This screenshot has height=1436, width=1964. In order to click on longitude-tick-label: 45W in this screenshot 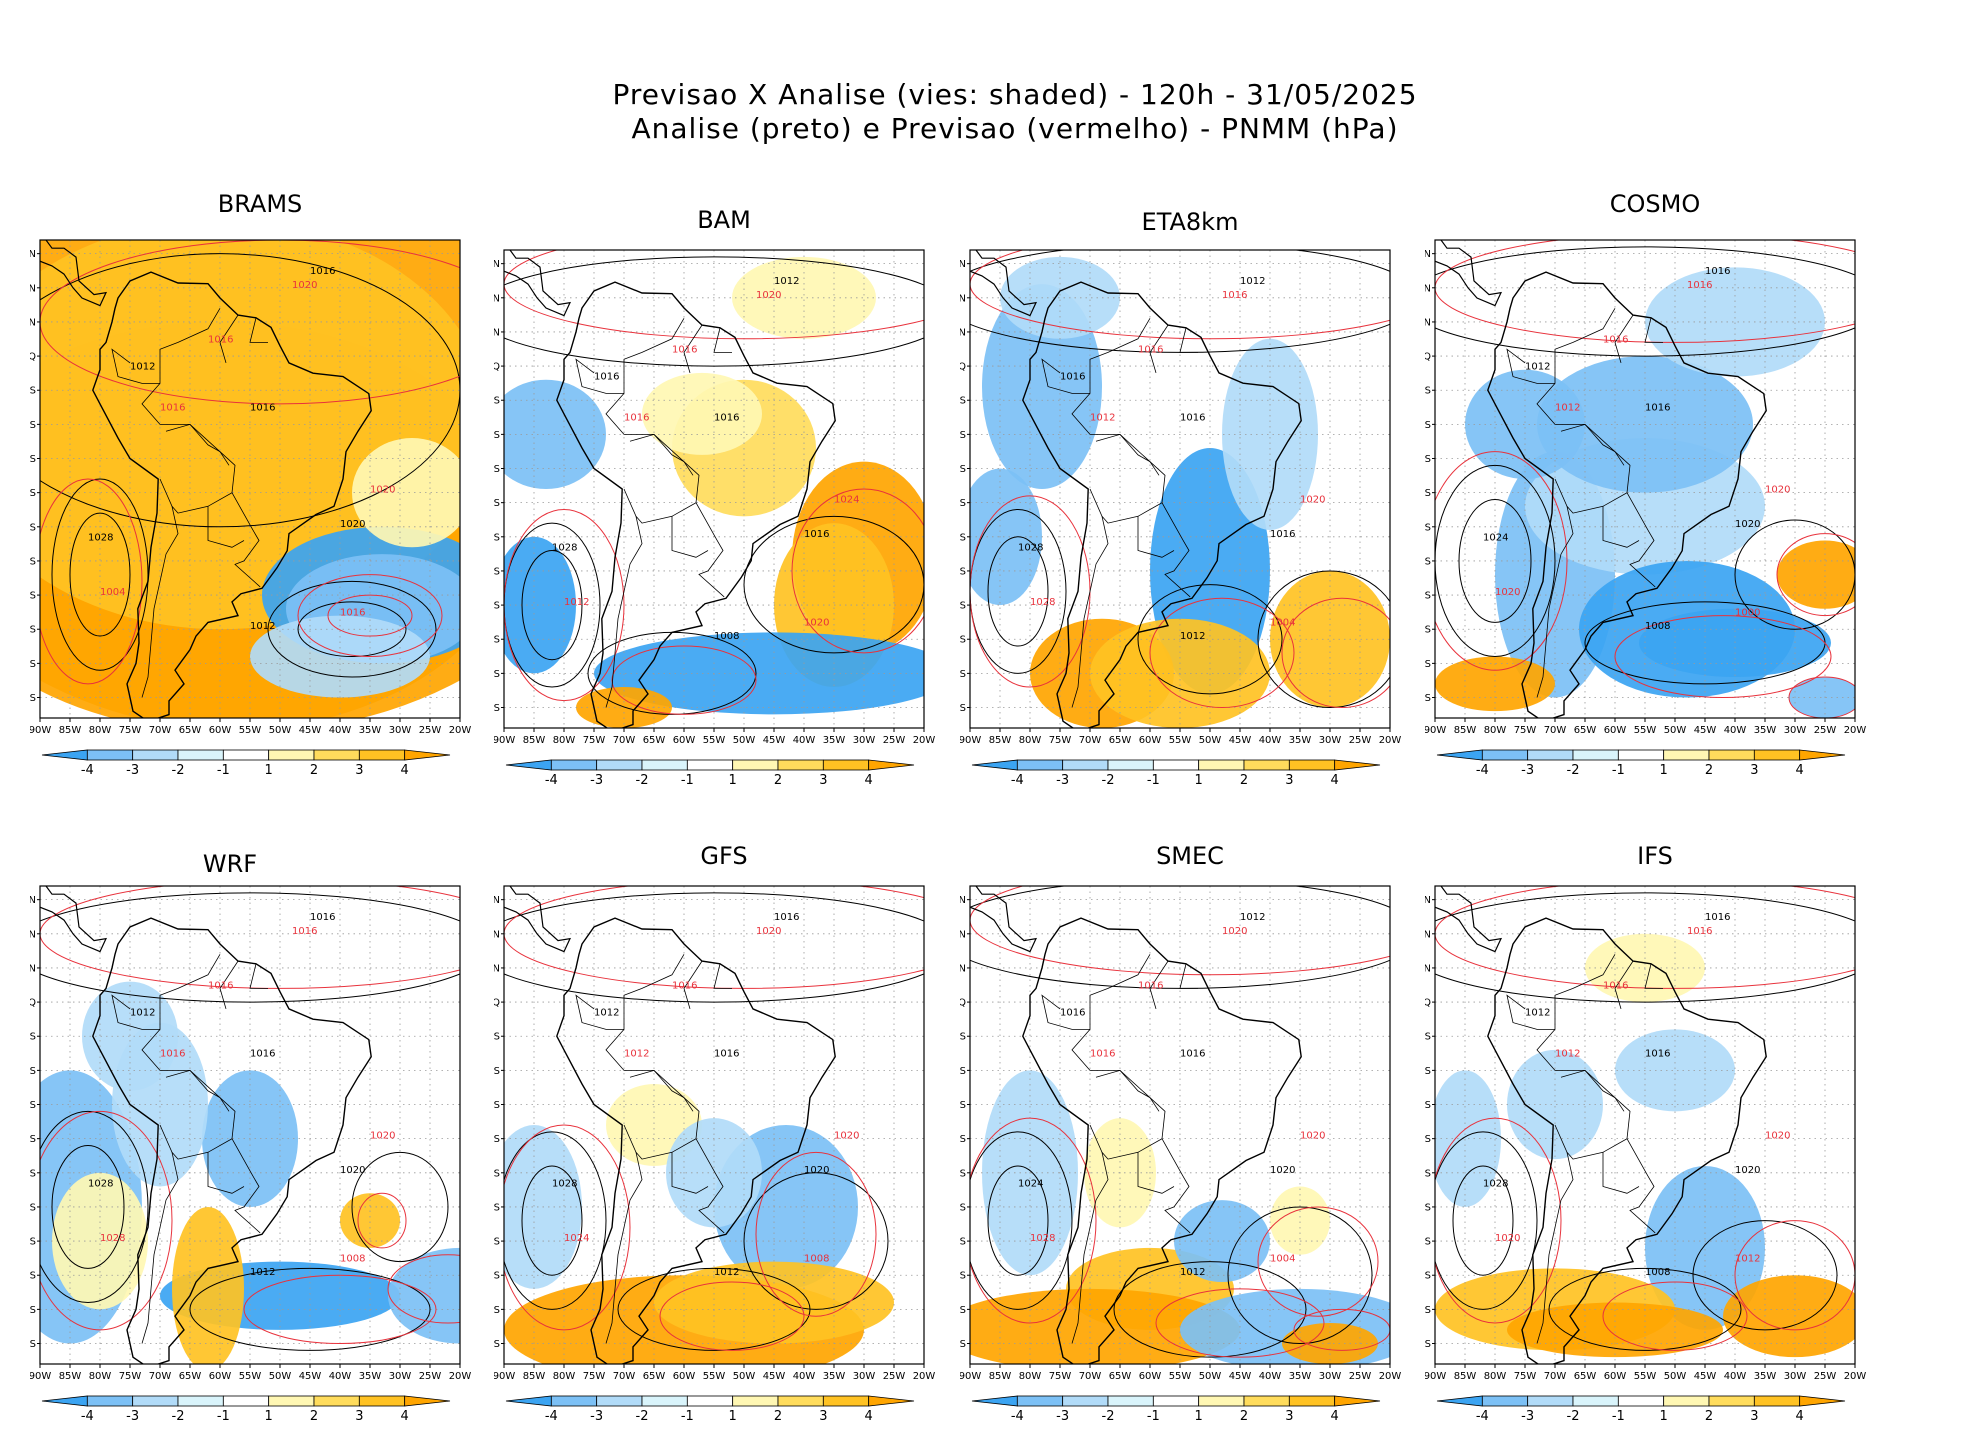, I will do `click(1240, 740)`.